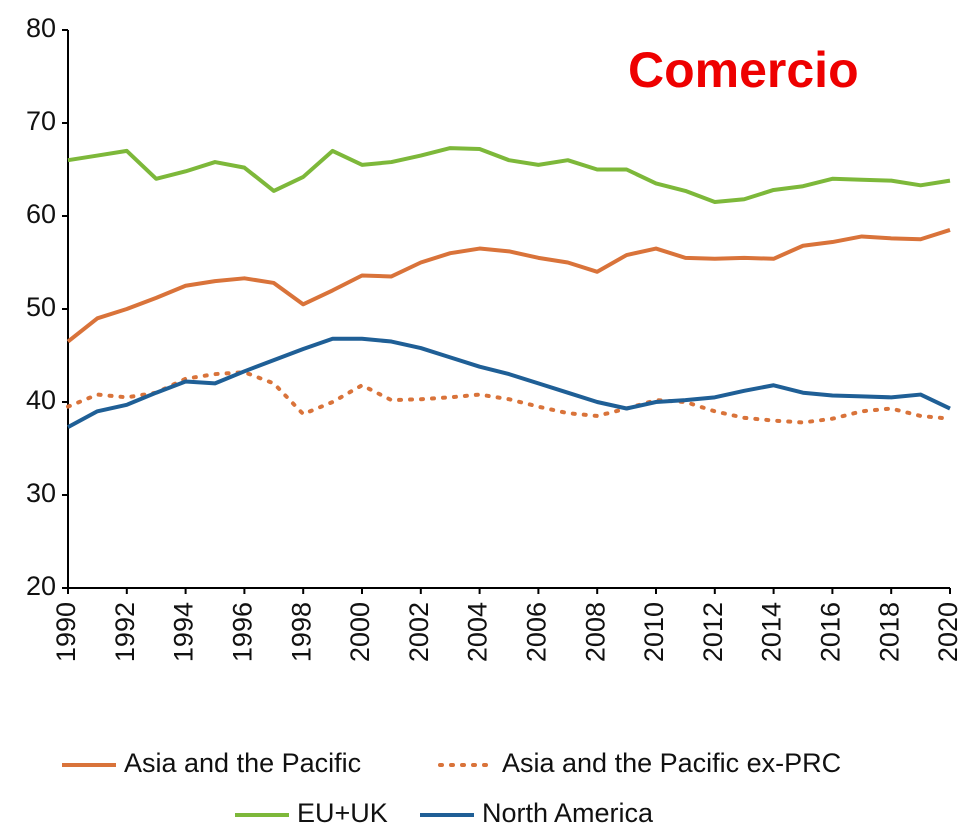 The image size is (965, 833). Describe the element at coordinates (41, 28) in the screenshot. I see `y-tick-label: 80` at that location.